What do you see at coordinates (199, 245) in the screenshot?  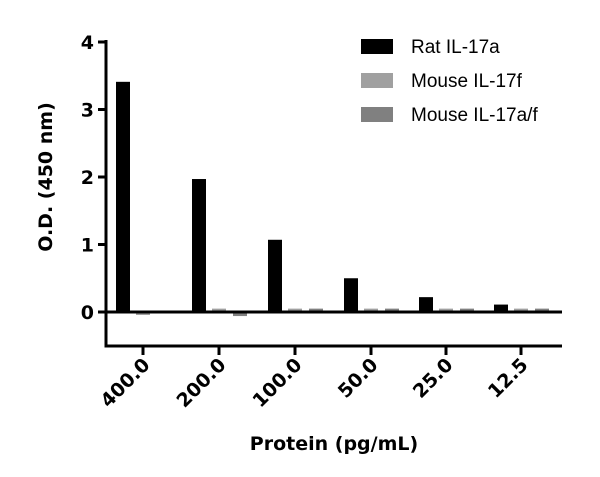 I see `bar-rat-il-17a-200.0` at bounding box center [199, 245].